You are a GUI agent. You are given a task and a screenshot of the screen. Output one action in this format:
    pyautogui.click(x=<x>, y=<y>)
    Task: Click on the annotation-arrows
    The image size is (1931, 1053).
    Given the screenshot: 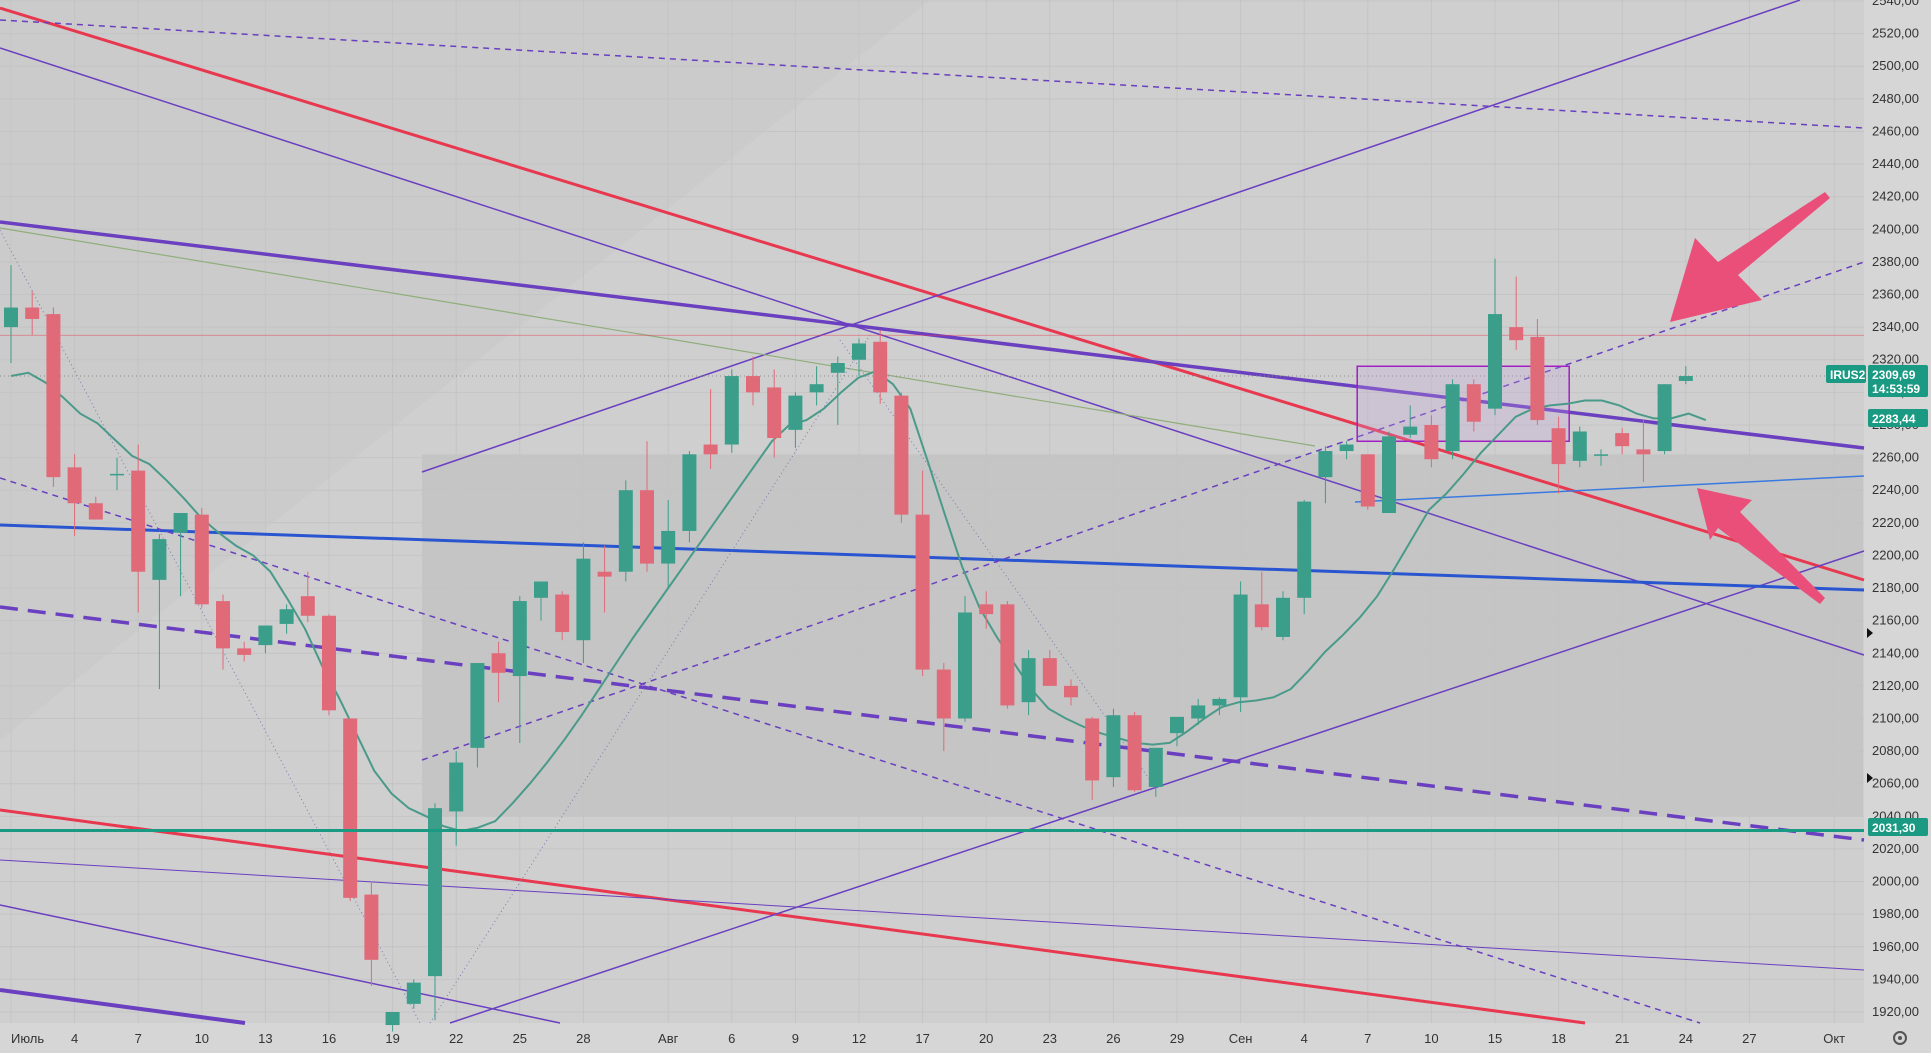 What is the action you would take?
    pyautogui.click(x=1750, y=398)
    